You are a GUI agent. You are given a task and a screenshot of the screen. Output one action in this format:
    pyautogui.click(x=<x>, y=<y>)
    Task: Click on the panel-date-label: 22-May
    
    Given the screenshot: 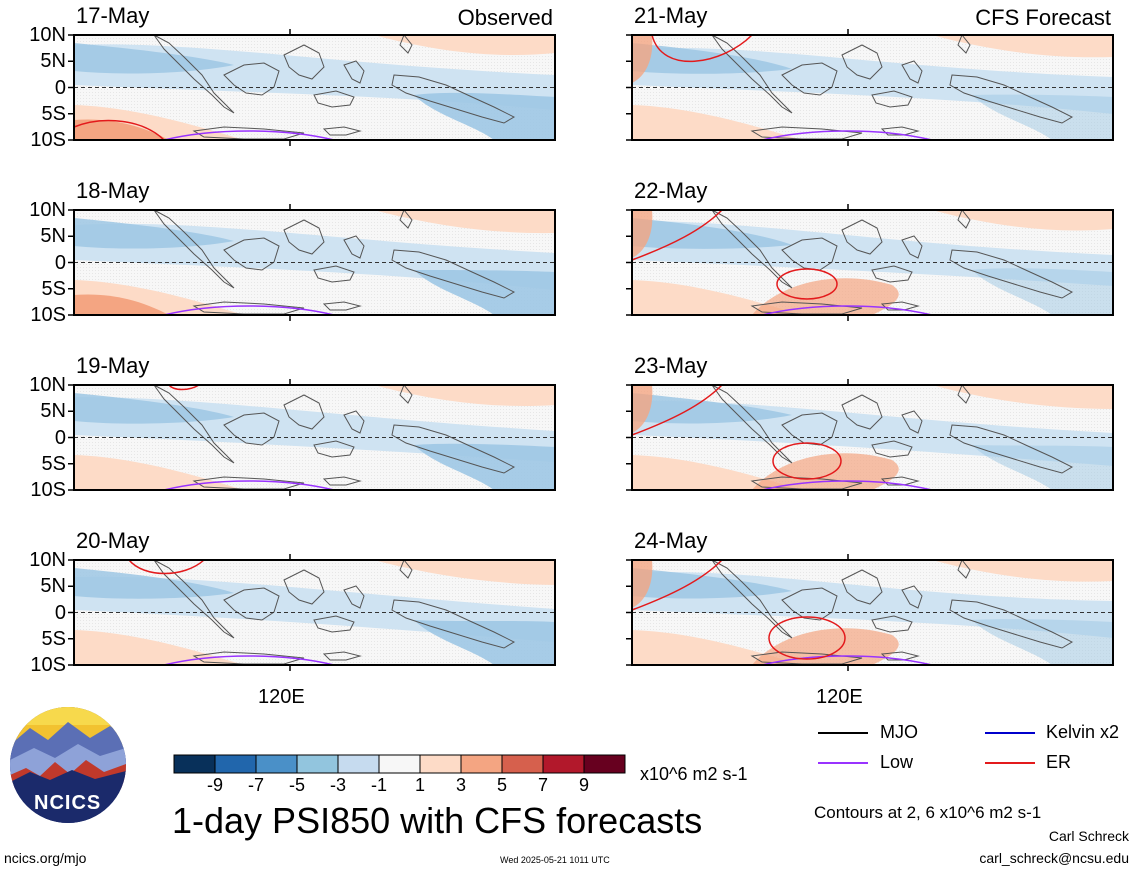 What is the action you would take?
    pyautogui.click(x=671, y=190)
    